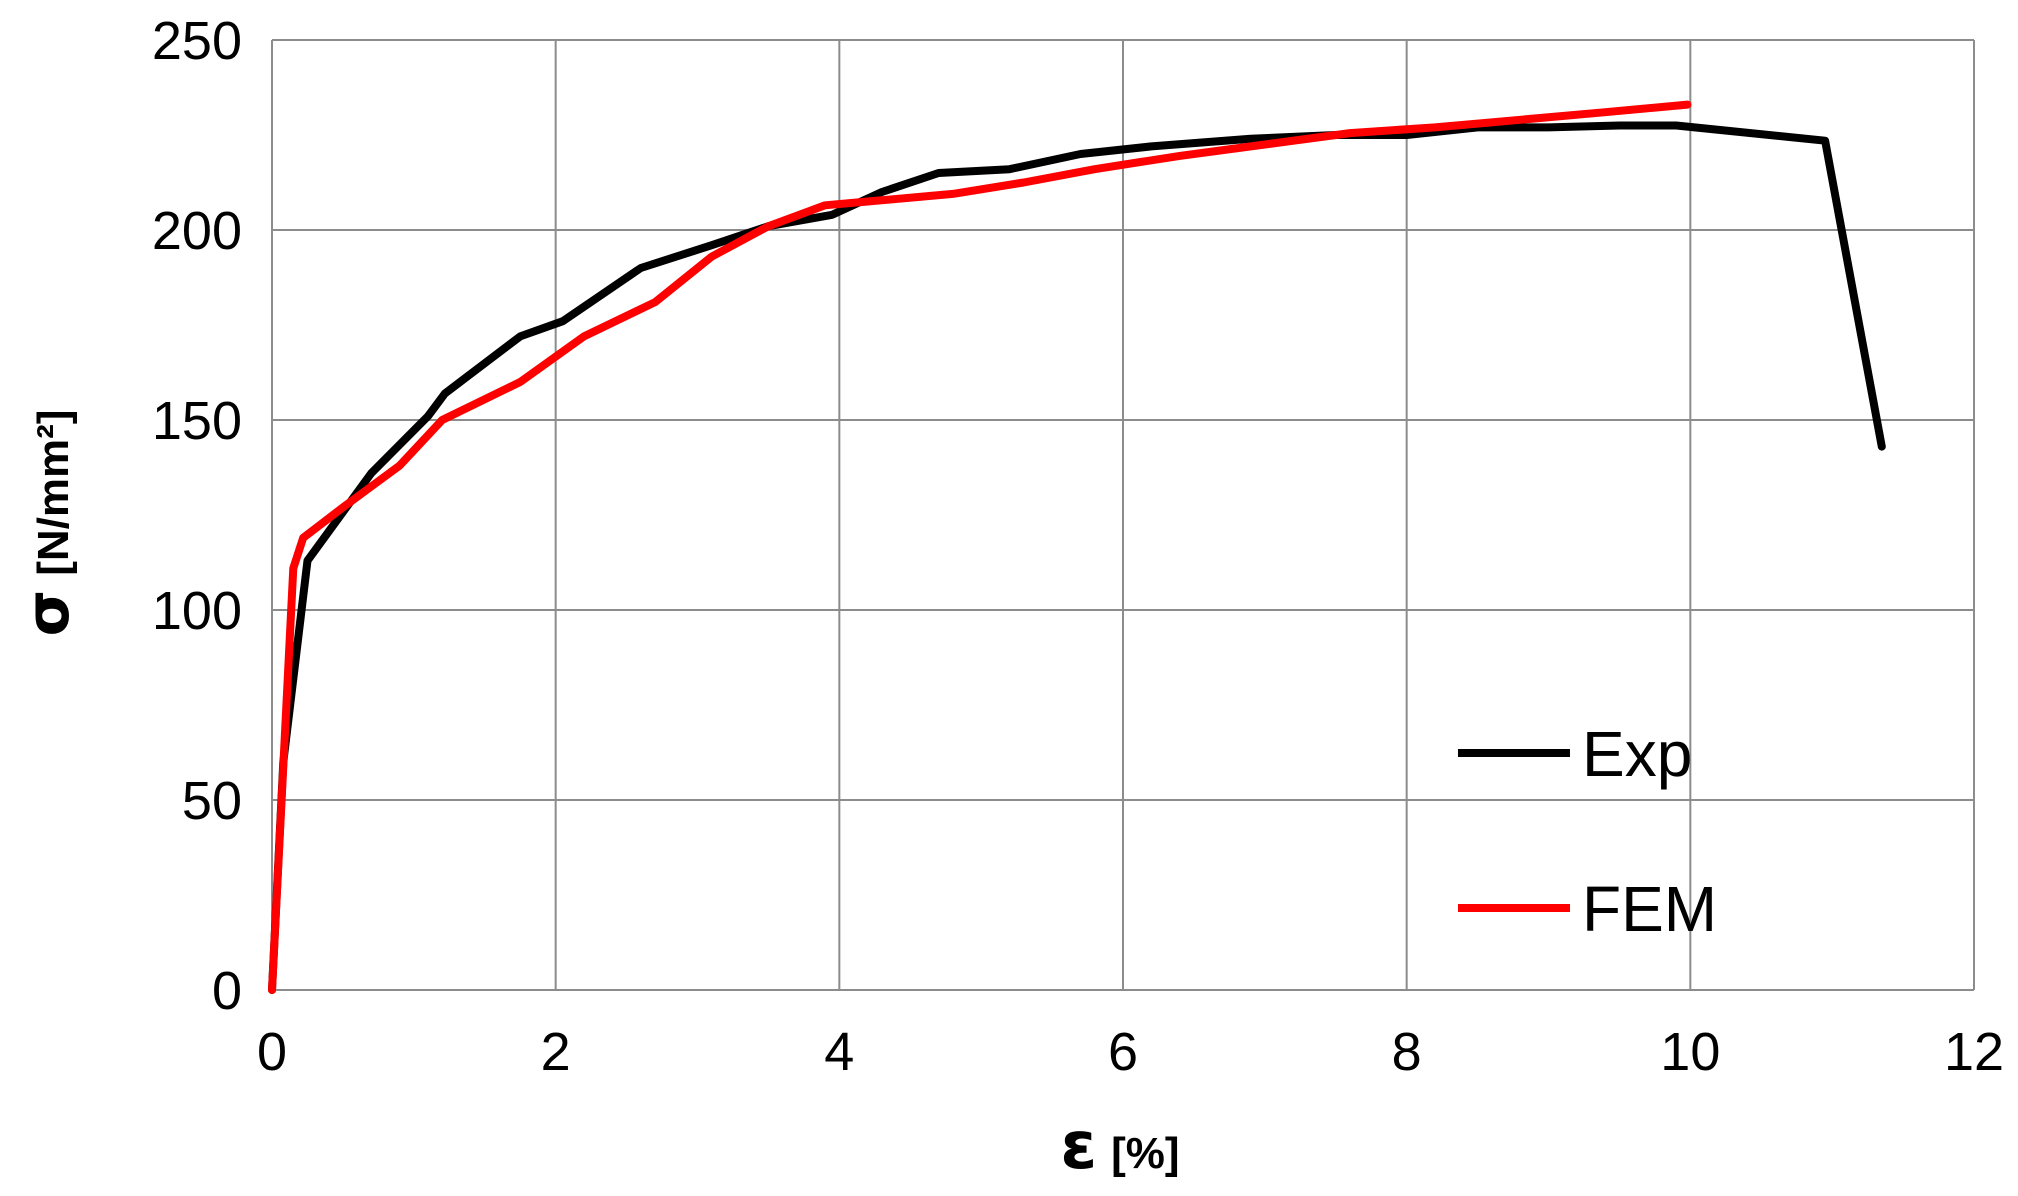 This screenshot has width=2018, height=1196. What do you see at coordinates (1123, 1052) in the screenshot?
I see `x-tick-label: 6` at bounding box center [1123, 1052].